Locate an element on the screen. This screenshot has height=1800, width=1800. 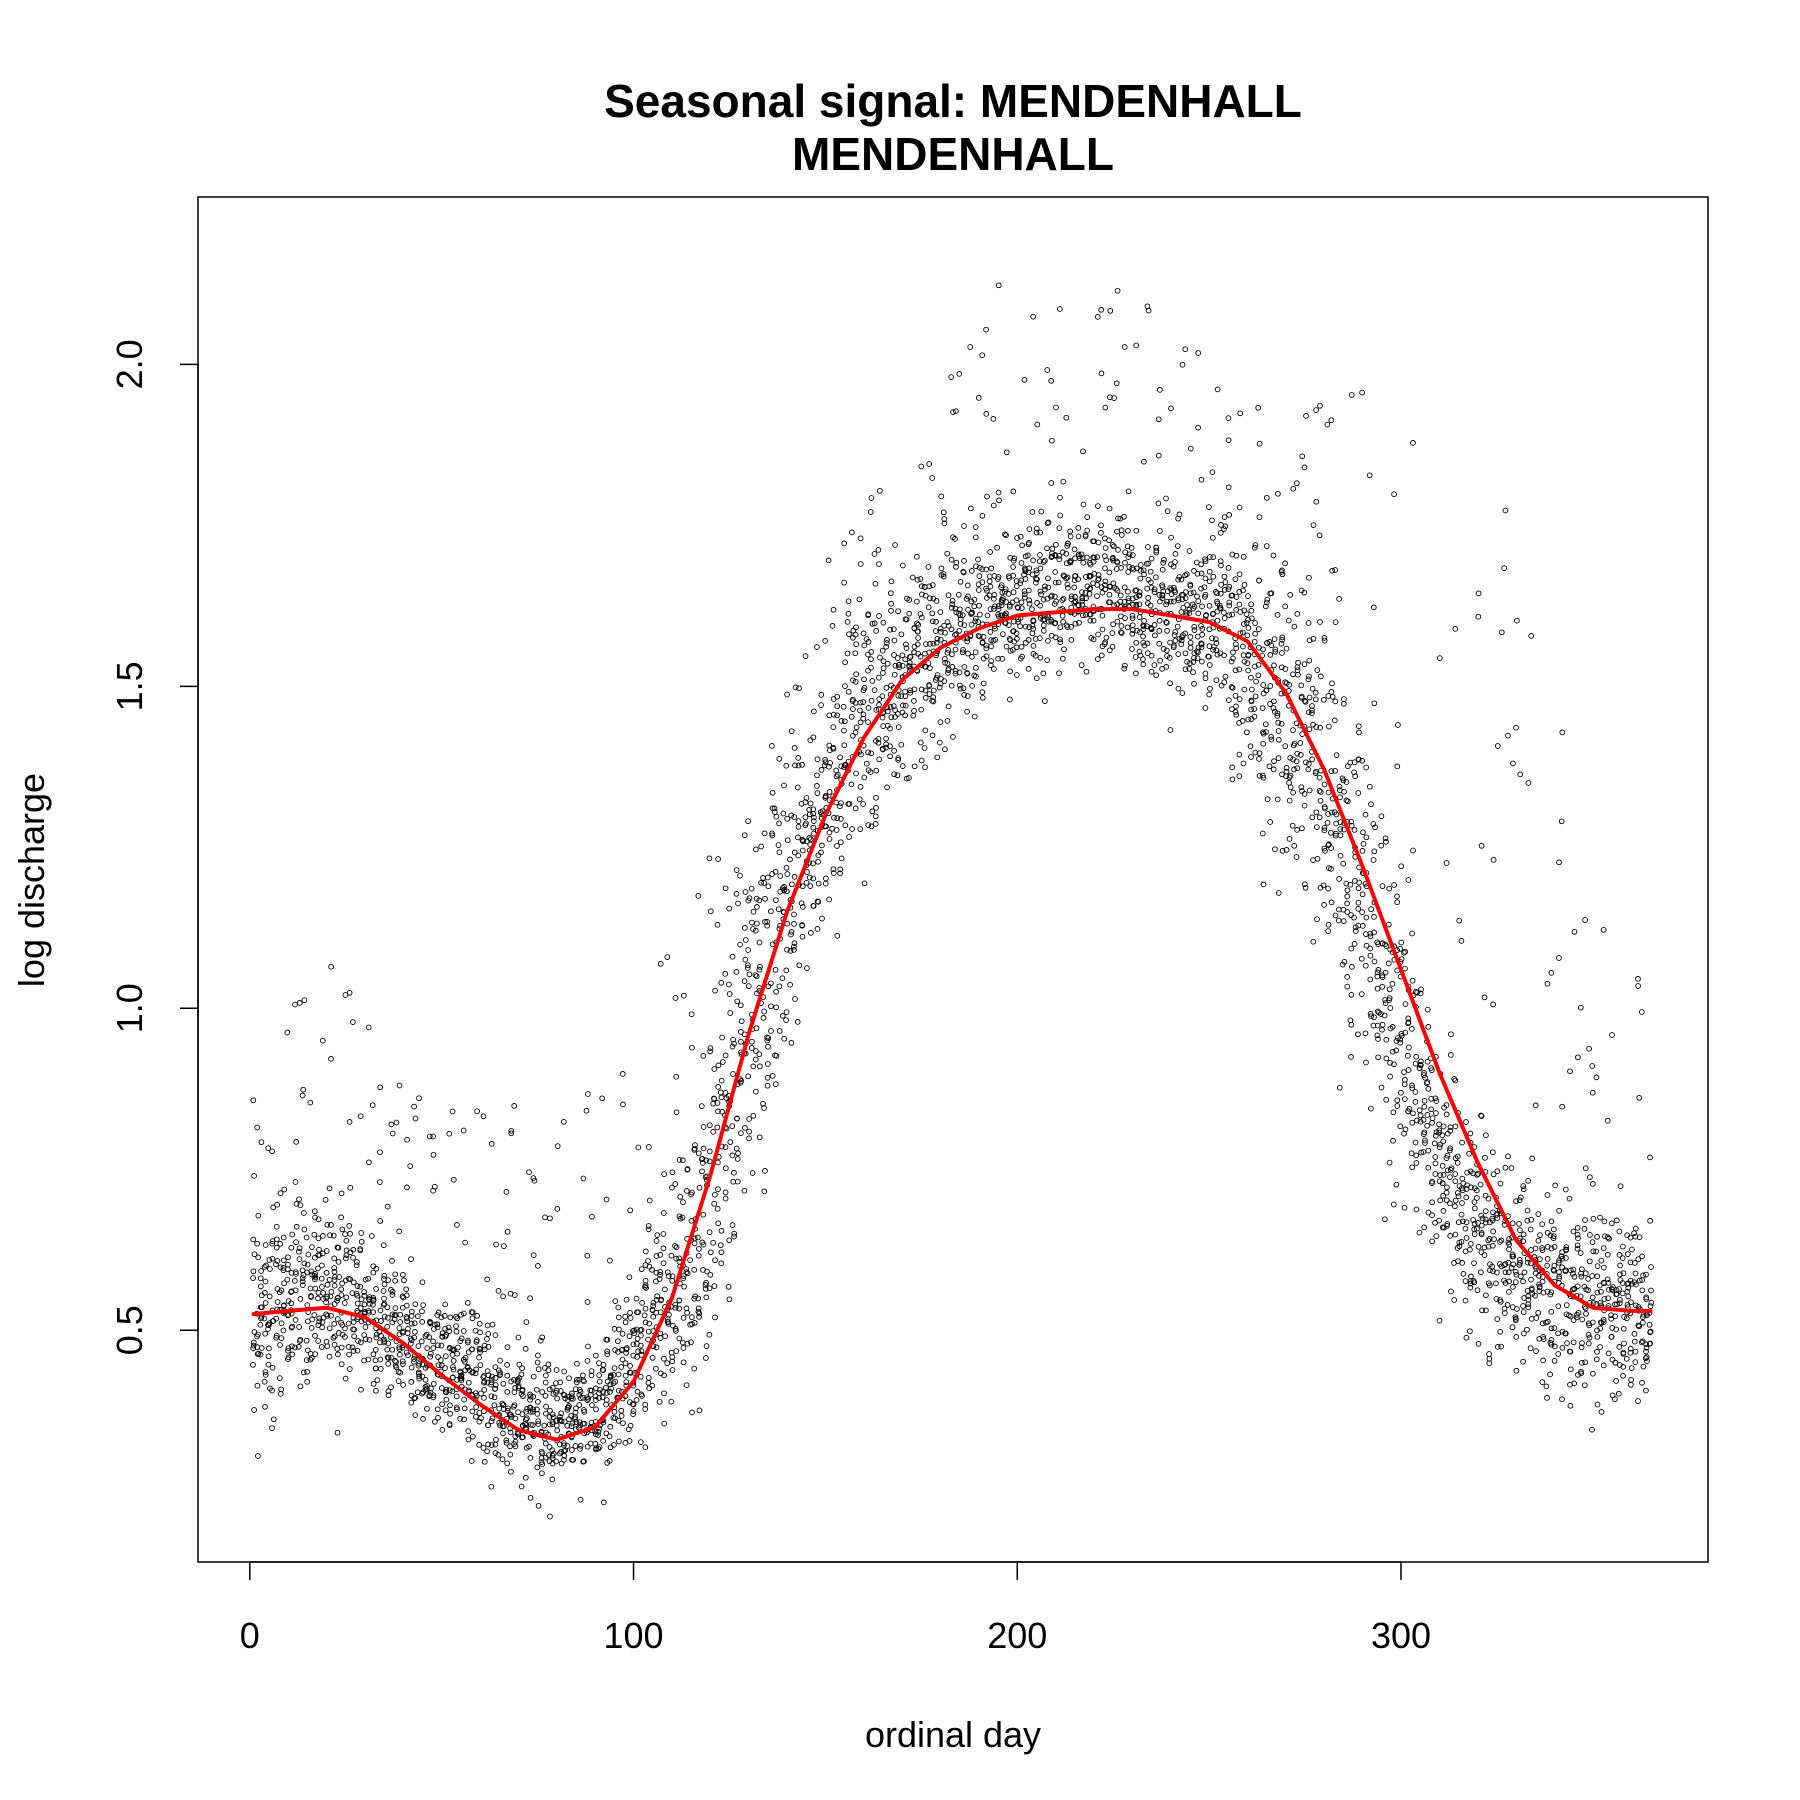
y-tick-label: 1.0 is located at coordinates (129, 1008).